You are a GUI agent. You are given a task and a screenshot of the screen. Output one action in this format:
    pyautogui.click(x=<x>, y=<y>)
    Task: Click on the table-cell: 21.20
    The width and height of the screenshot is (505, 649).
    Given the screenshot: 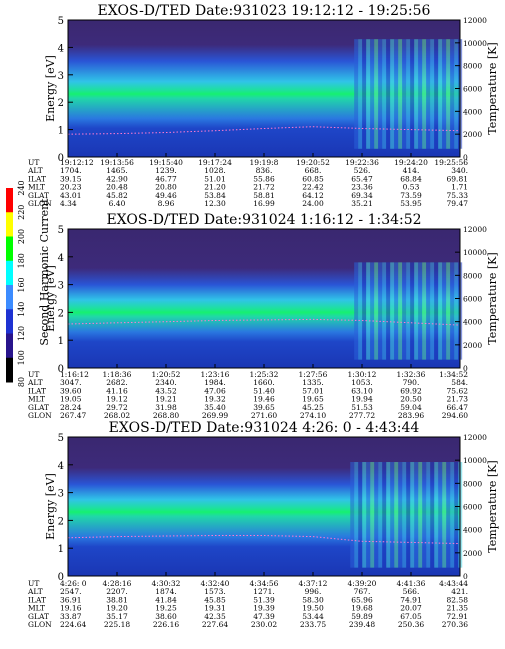 What is the action you would take?
    pyautogui.click(x=215, y=187)
    